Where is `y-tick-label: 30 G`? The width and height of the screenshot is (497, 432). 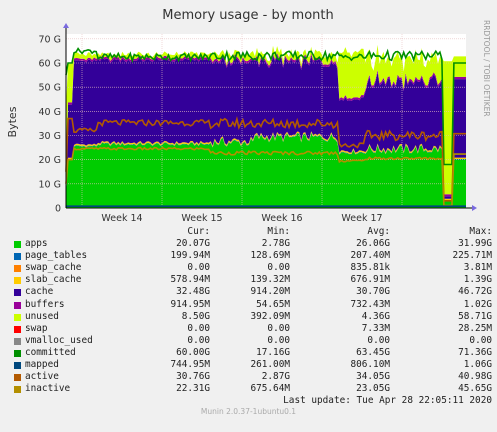
y-tick-label: 30 G is located at coordinates (50, 136).